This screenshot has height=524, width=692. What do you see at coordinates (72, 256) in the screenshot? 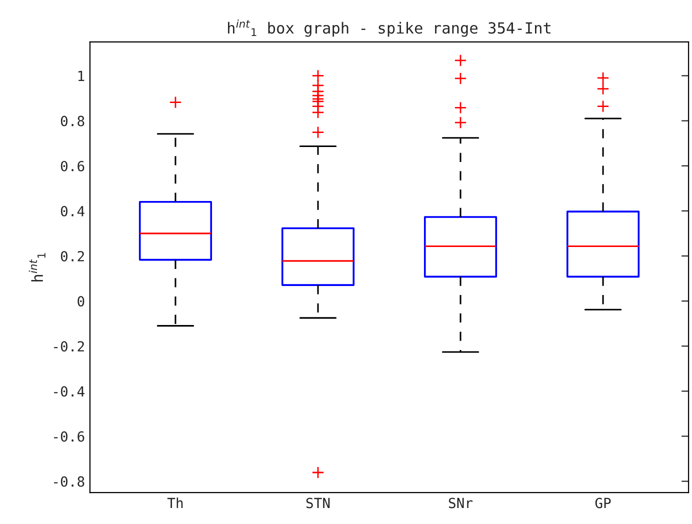
I see `y-tick-label: 0.2` at bounding box center [72, 256].